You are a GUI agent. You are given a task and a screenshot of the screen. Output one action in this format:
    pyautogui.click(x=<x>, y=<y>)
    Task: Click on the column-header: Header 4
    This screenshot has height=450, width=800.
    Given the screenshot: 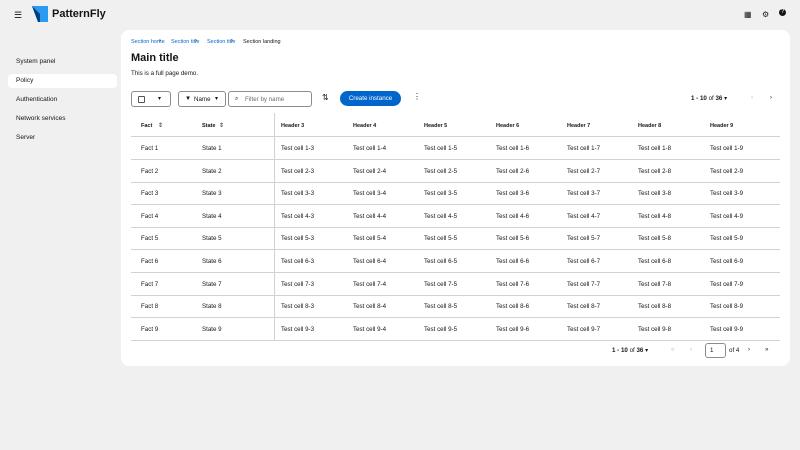 What is the action you would take?
    pyautogui.click(x=365, y=126)
    